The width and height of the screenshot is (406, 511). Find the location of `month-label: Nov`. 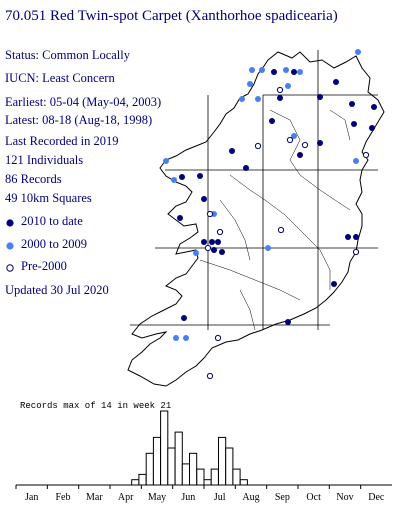

month-label: Nov is located at coordinates (345, 497).